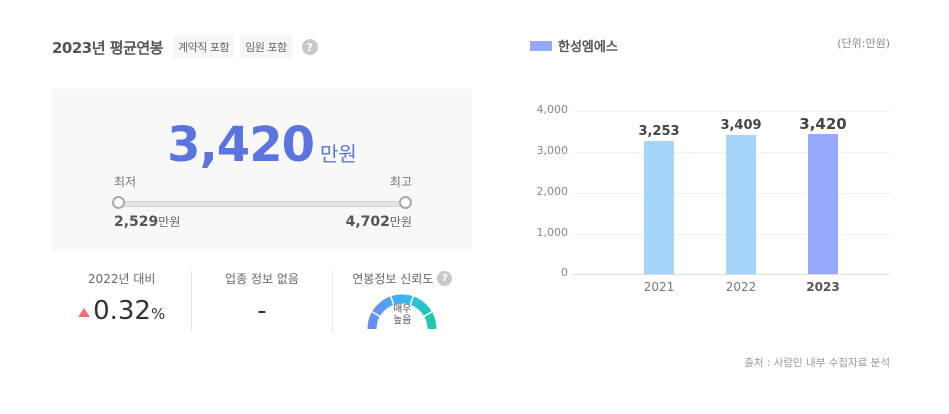 Image resolution: width=949 pixels, height=414 pixels. I want to click on baseline, so click(731, 274).